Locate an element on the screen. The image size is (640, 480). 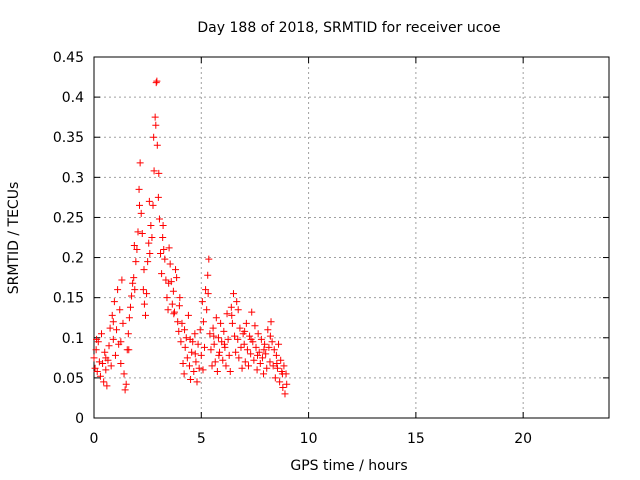
x-tick-label: 10 is located at coordinates (309, 439).